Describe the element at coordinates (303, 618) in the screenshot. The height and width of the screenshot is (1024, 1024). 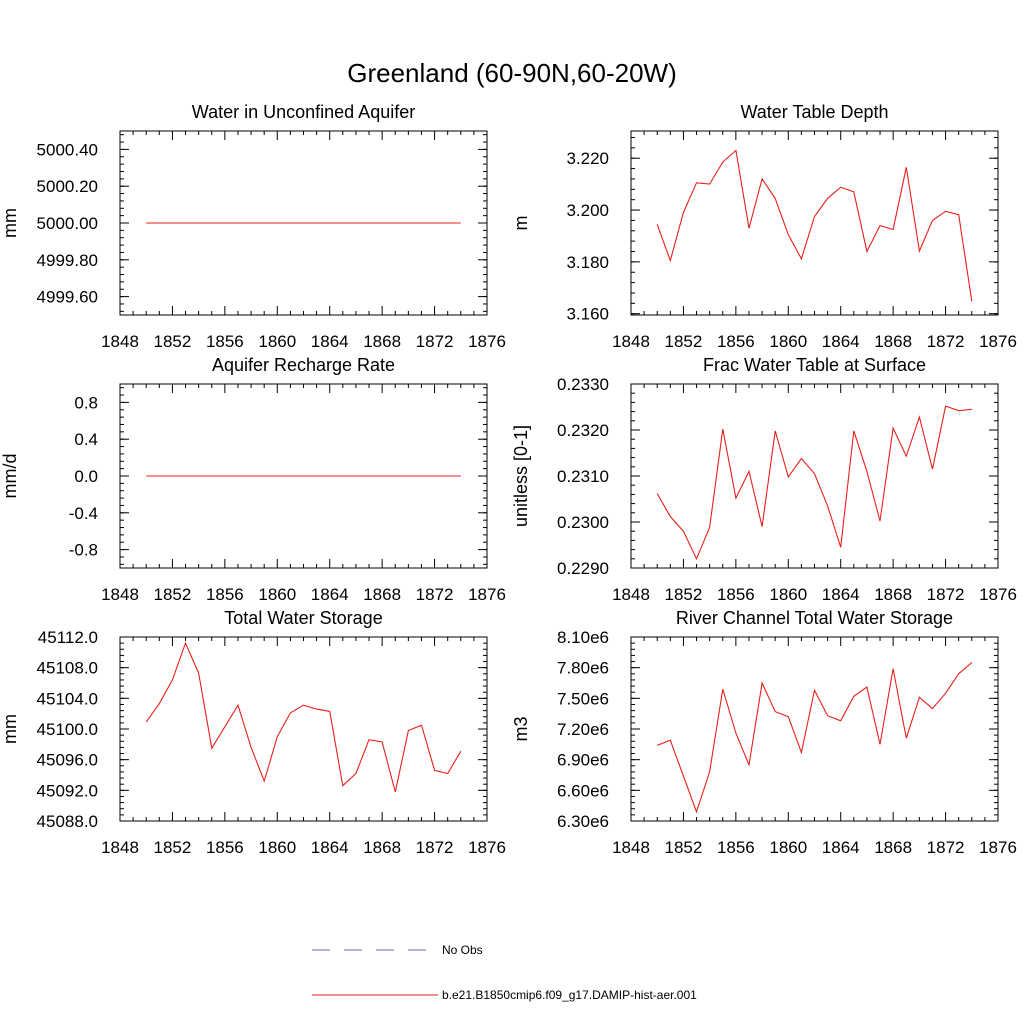
I see `panel-title: Total Water Storage` at that location.